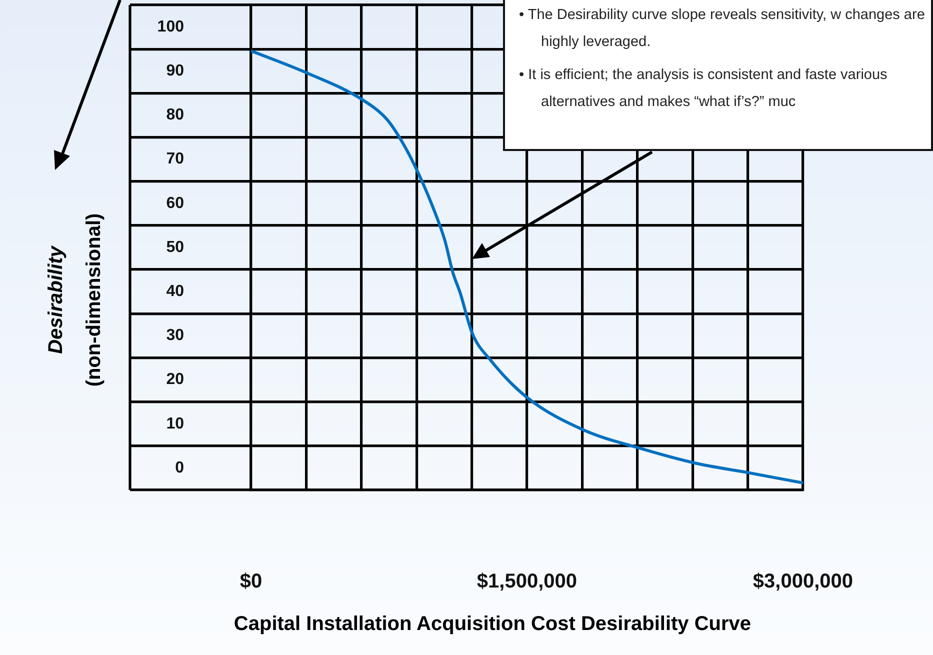 Image resolution: width=933 pixels, height=655 pixels. I want to click on x-tick-label: $1,500,000, so click(527, 581).